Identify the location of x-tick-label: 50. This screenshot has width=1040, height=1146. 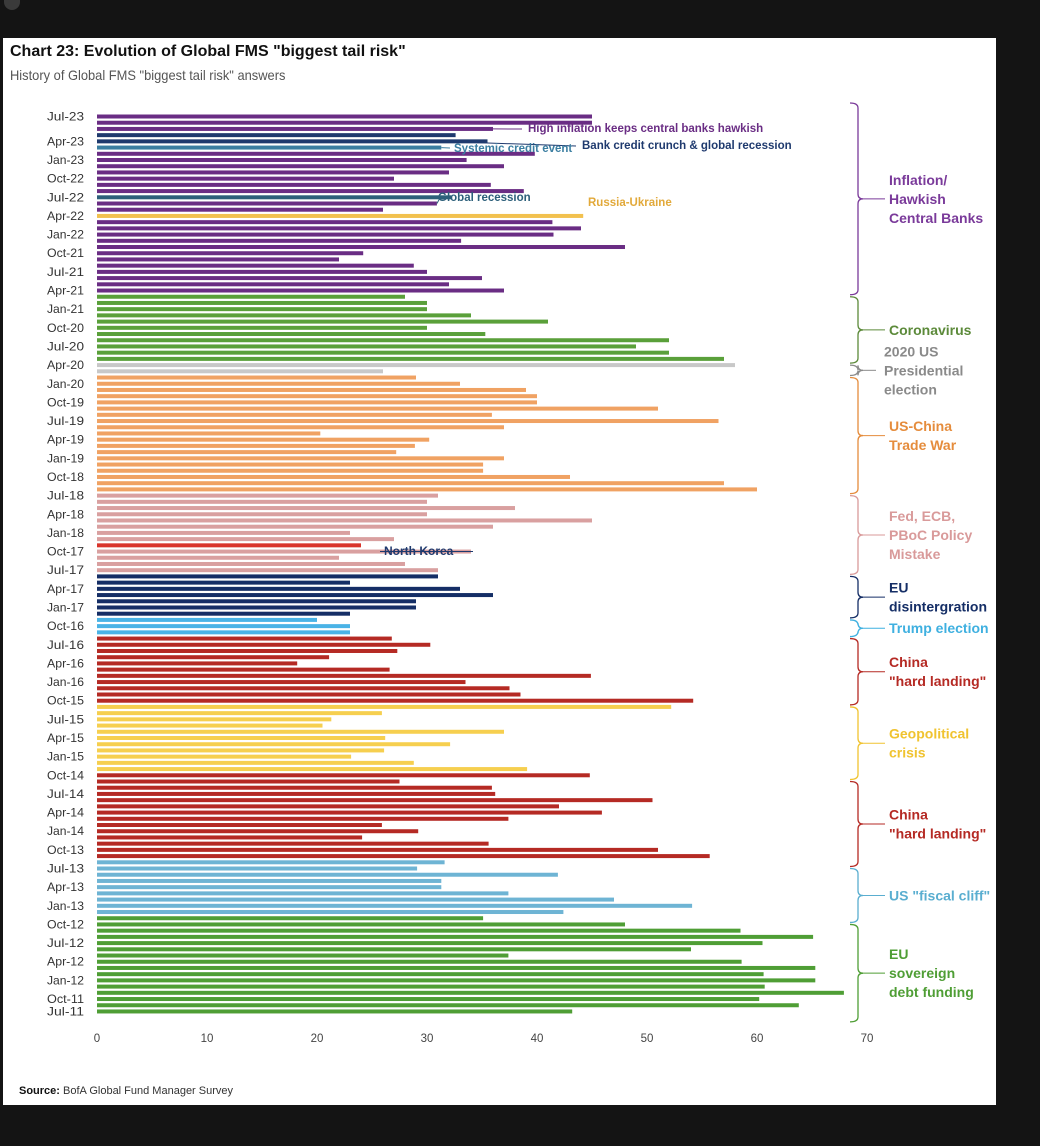
(647, 1039).